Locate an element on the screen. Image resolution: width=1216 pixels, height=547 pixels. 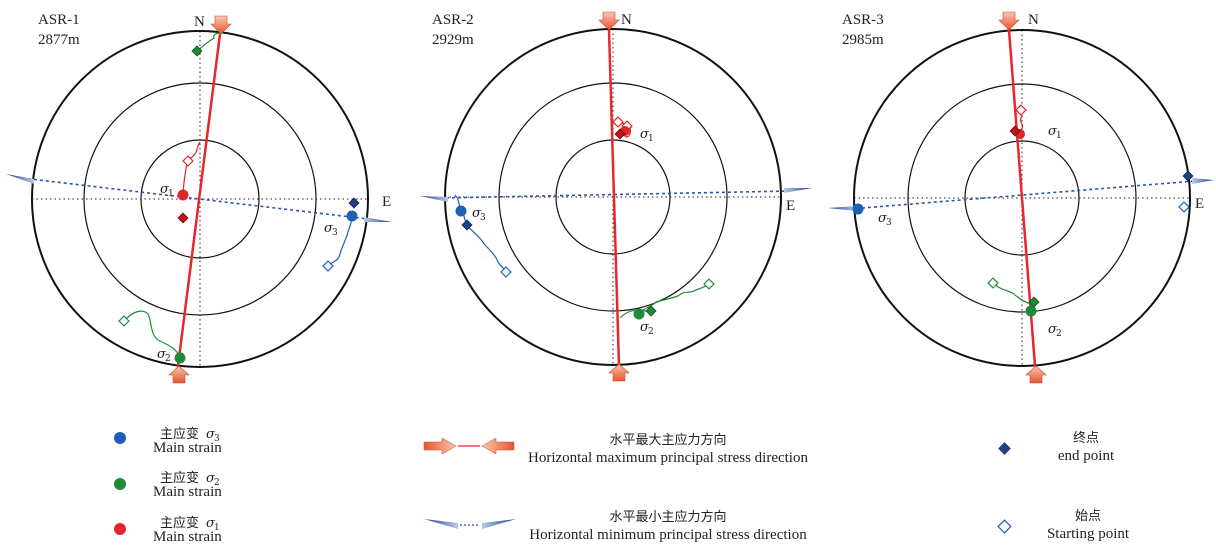
panel-depth: 2877m is located at coordinates (59, 40).